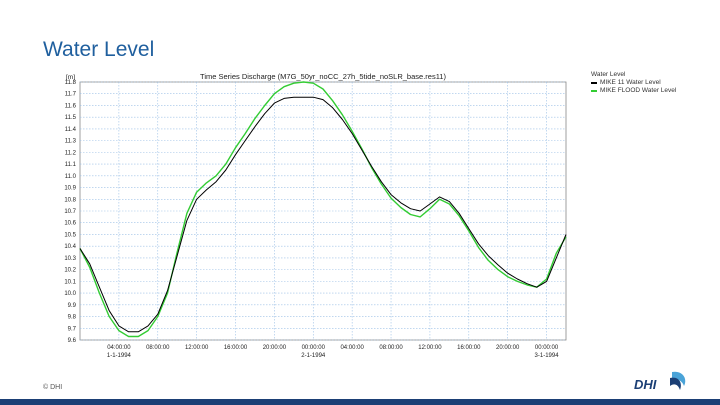 The image size is (720, 405). I want to click on y-axis-label: [m], so click(70, 77).